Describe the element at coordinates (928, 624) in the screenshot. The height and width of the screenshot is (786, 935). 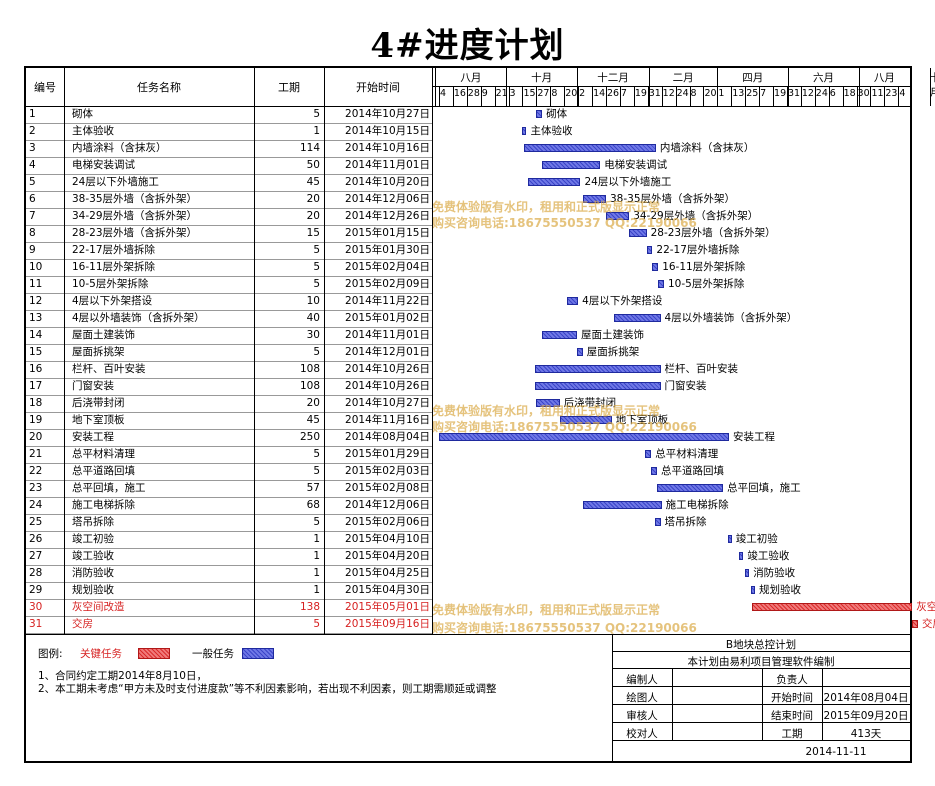
I see `task-bar-label: 交房` at that location.